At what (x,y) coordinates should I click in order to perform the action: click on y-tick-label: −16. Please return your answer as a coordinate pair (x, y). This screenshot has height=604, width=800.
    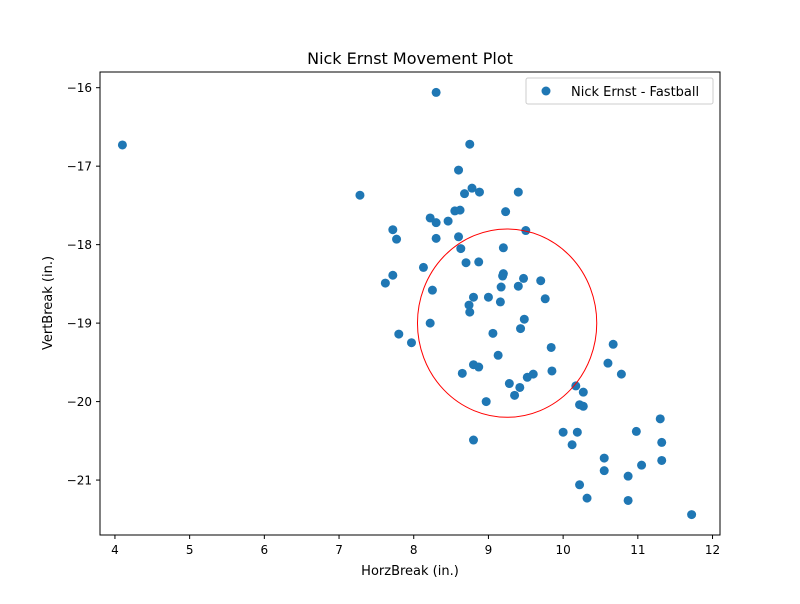
    Looking at the image, I should click on (79, 88).